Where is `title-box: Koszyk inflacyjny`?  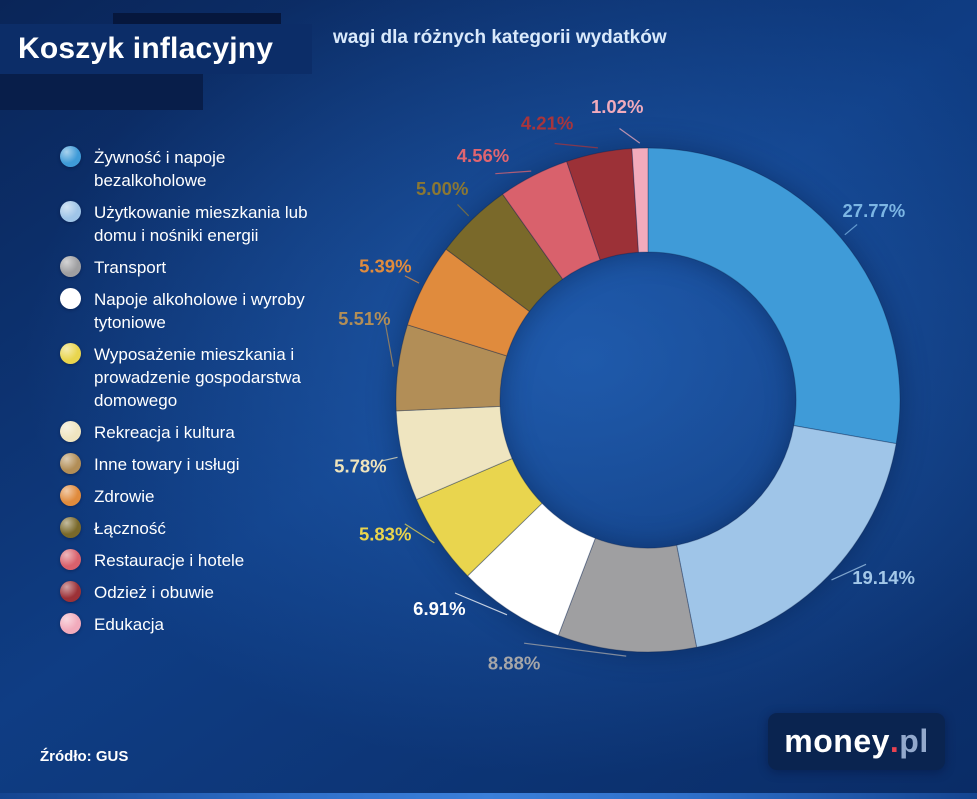 title-box: Koszyk inflacyjny is located at coordinates (156, 49).